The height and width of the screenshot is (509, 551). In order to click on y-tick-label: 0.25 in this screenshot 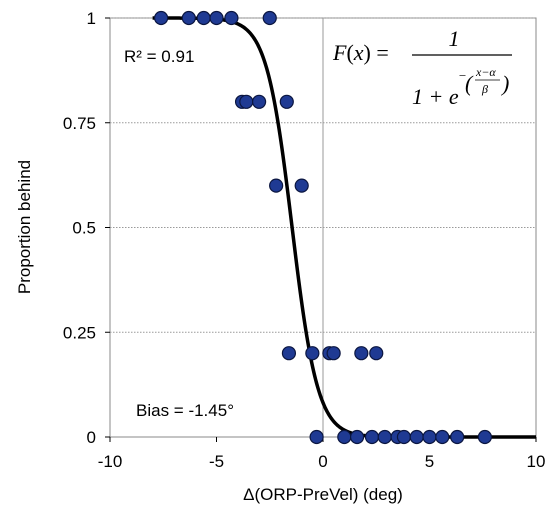, I will do `click(79, 332)`.